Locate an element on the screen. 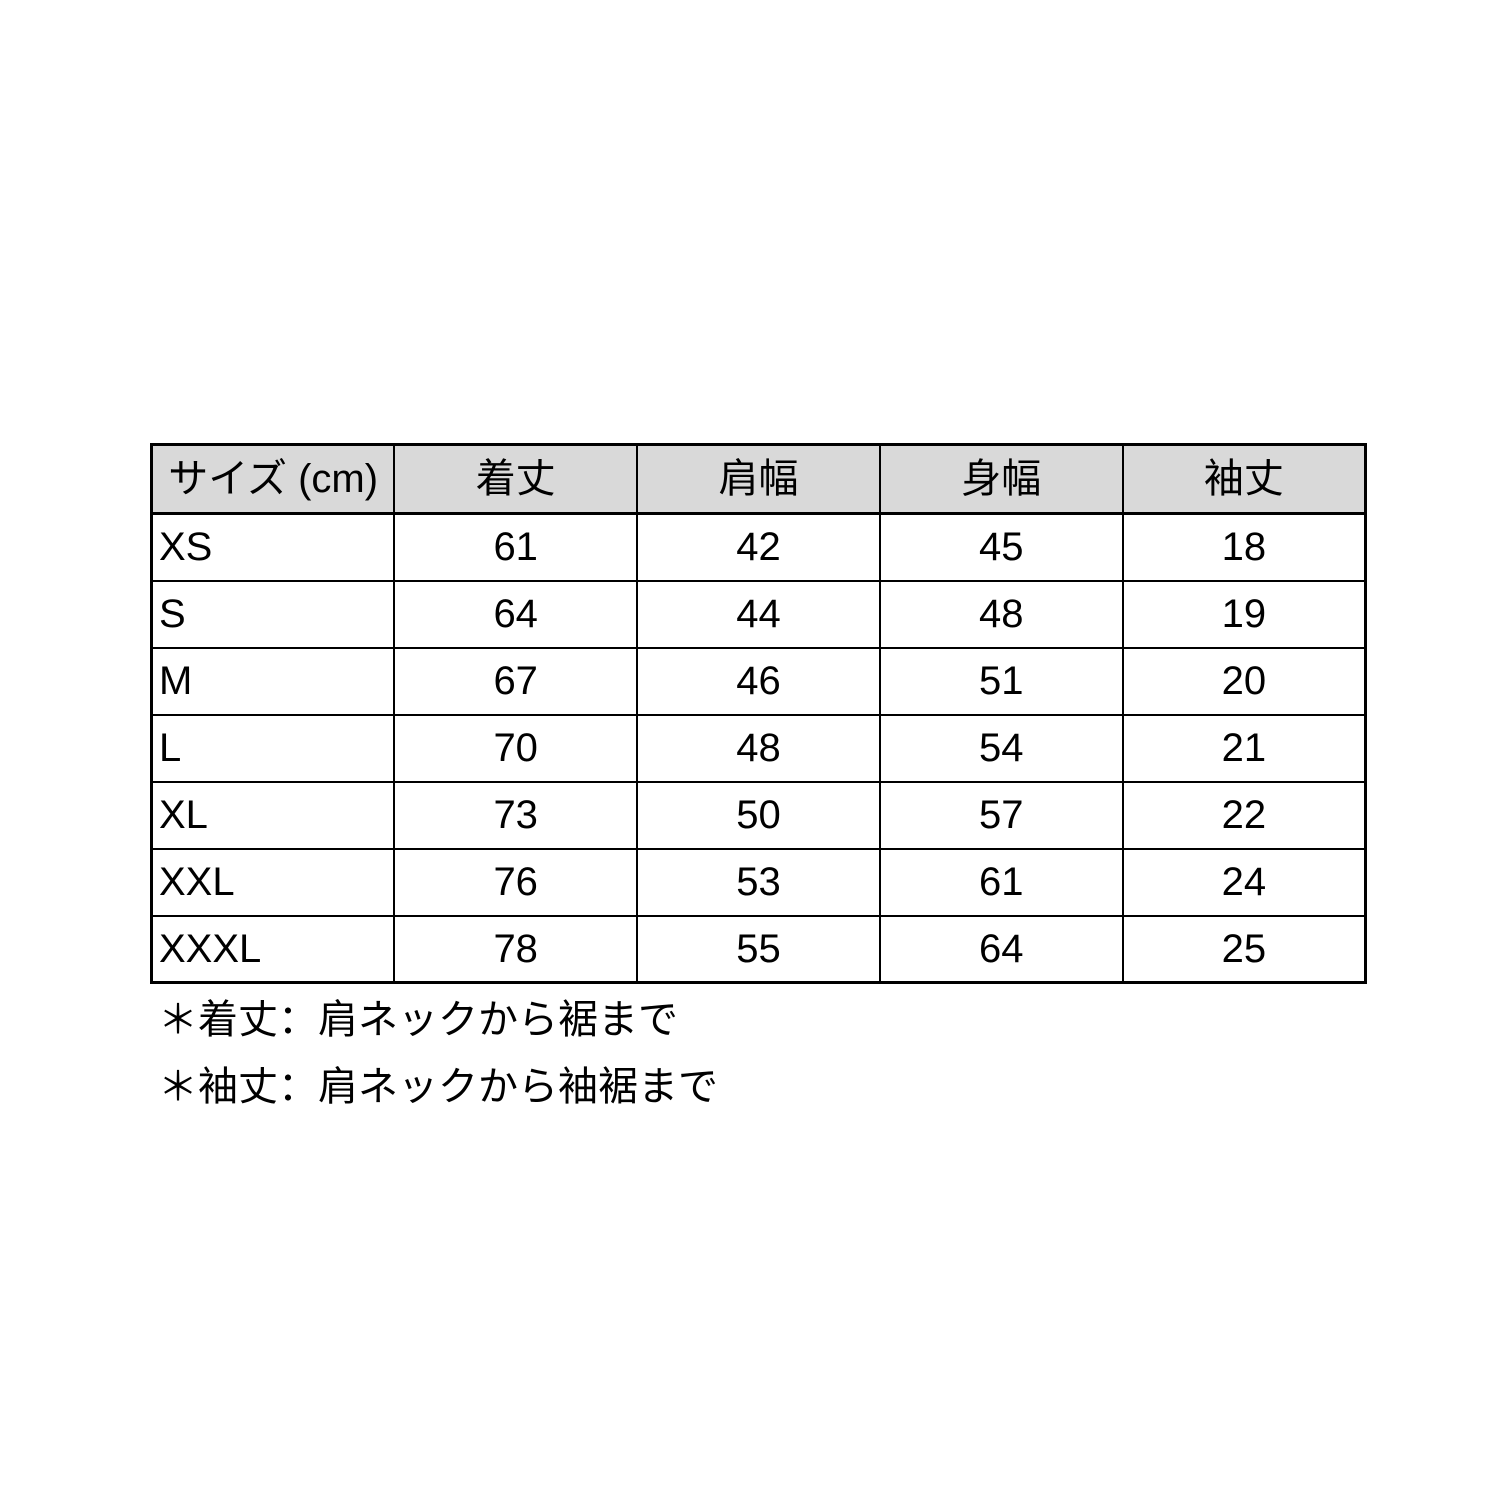 The width and height of the screenshot is (1500, 1500). header-body-length: 着丈 is located at coordinates (516, 479).